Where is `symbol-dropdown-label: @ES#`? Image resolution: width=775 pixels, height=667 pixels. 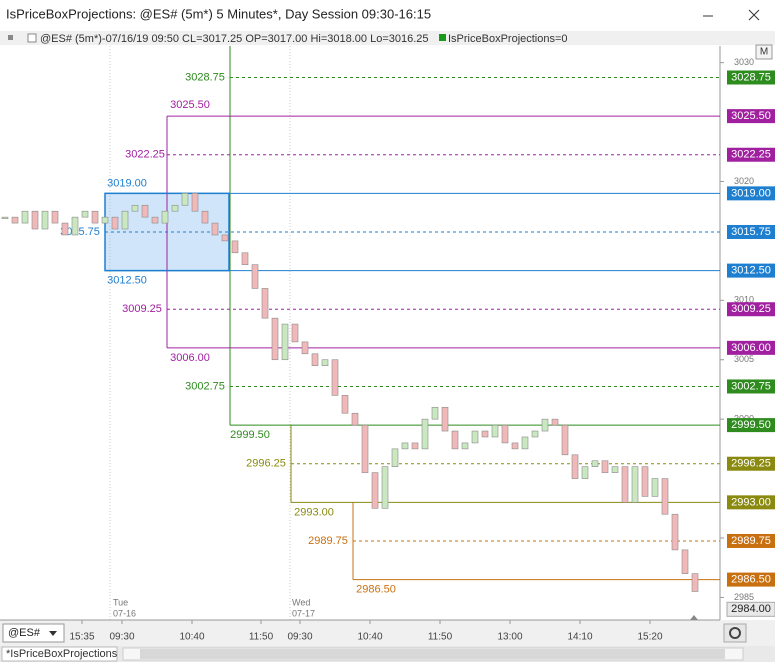
symbol-dropdown-label: @ES# is located at coordinates (24, 633).